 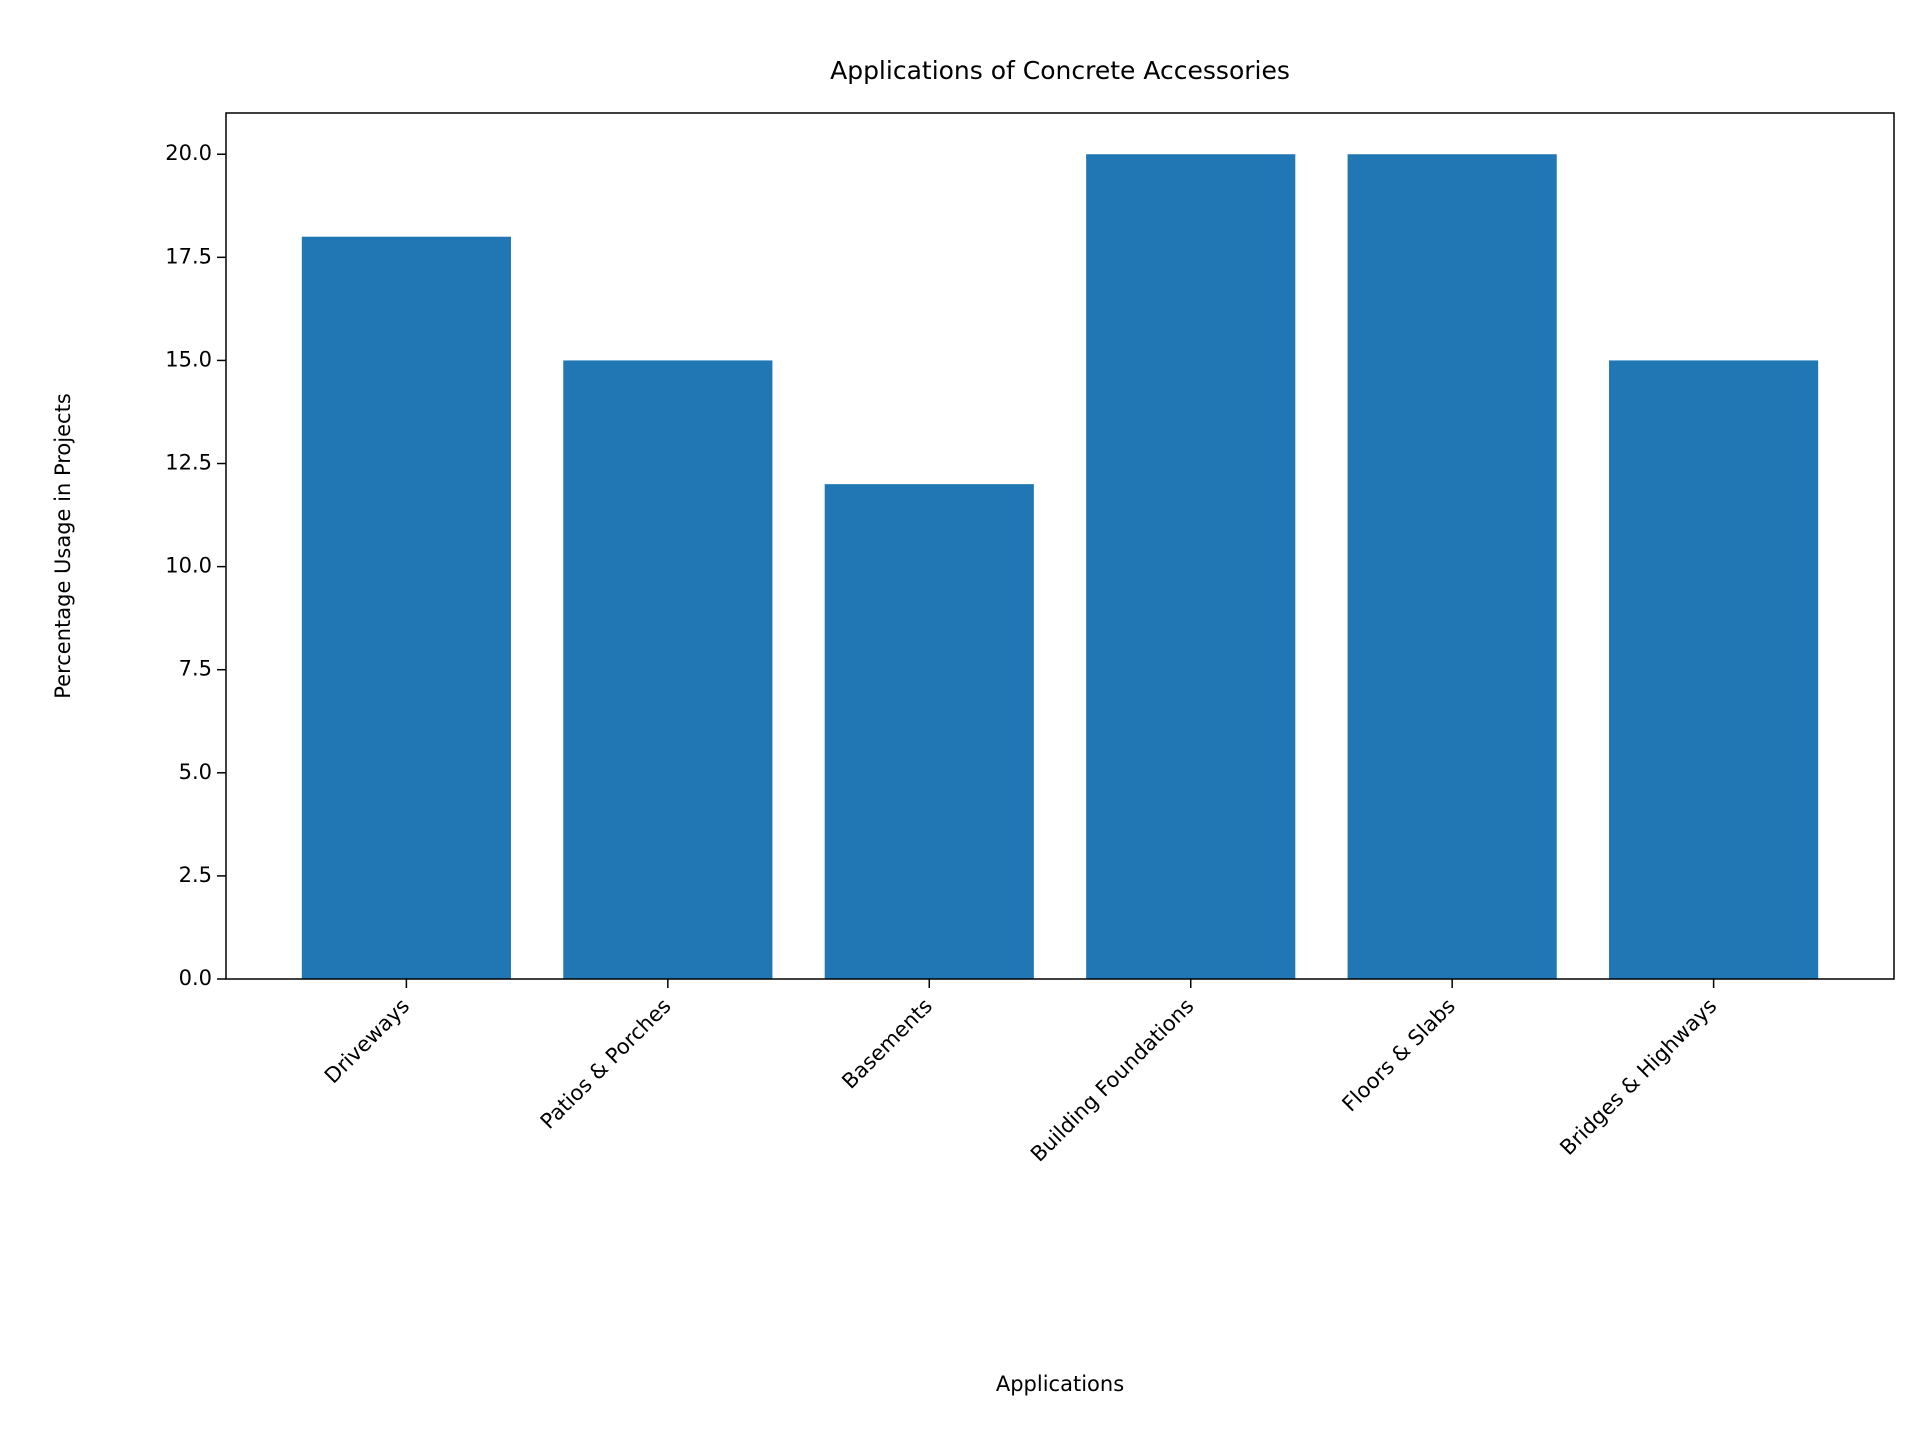 I want to click on x-tick-label: Patios & Porches, so click(x=606, y=1064).